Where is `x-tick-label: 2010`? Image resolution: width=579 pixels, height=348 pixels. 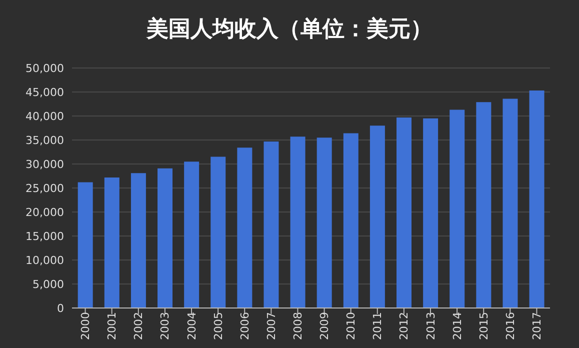 x-tick-label: 2010 is located at coordinates (351, 326).